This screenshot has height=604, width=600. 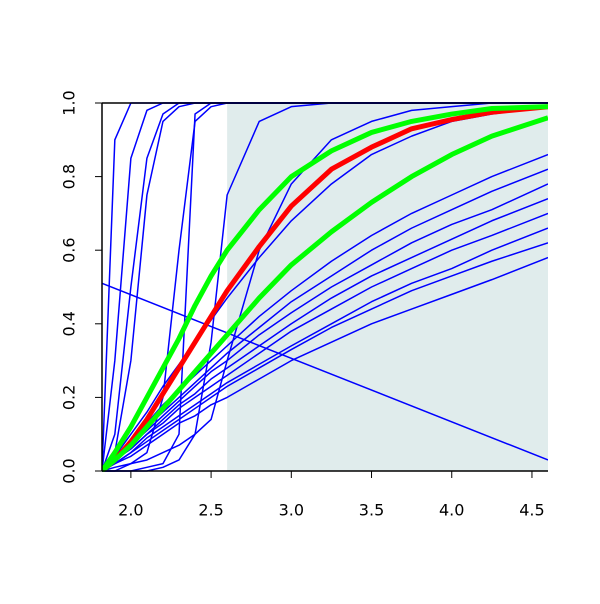 What do you see at coordinates (69, 323) in the screenshot?
I see `y-tick-label: 0.4` at bounding box center [69, 323].